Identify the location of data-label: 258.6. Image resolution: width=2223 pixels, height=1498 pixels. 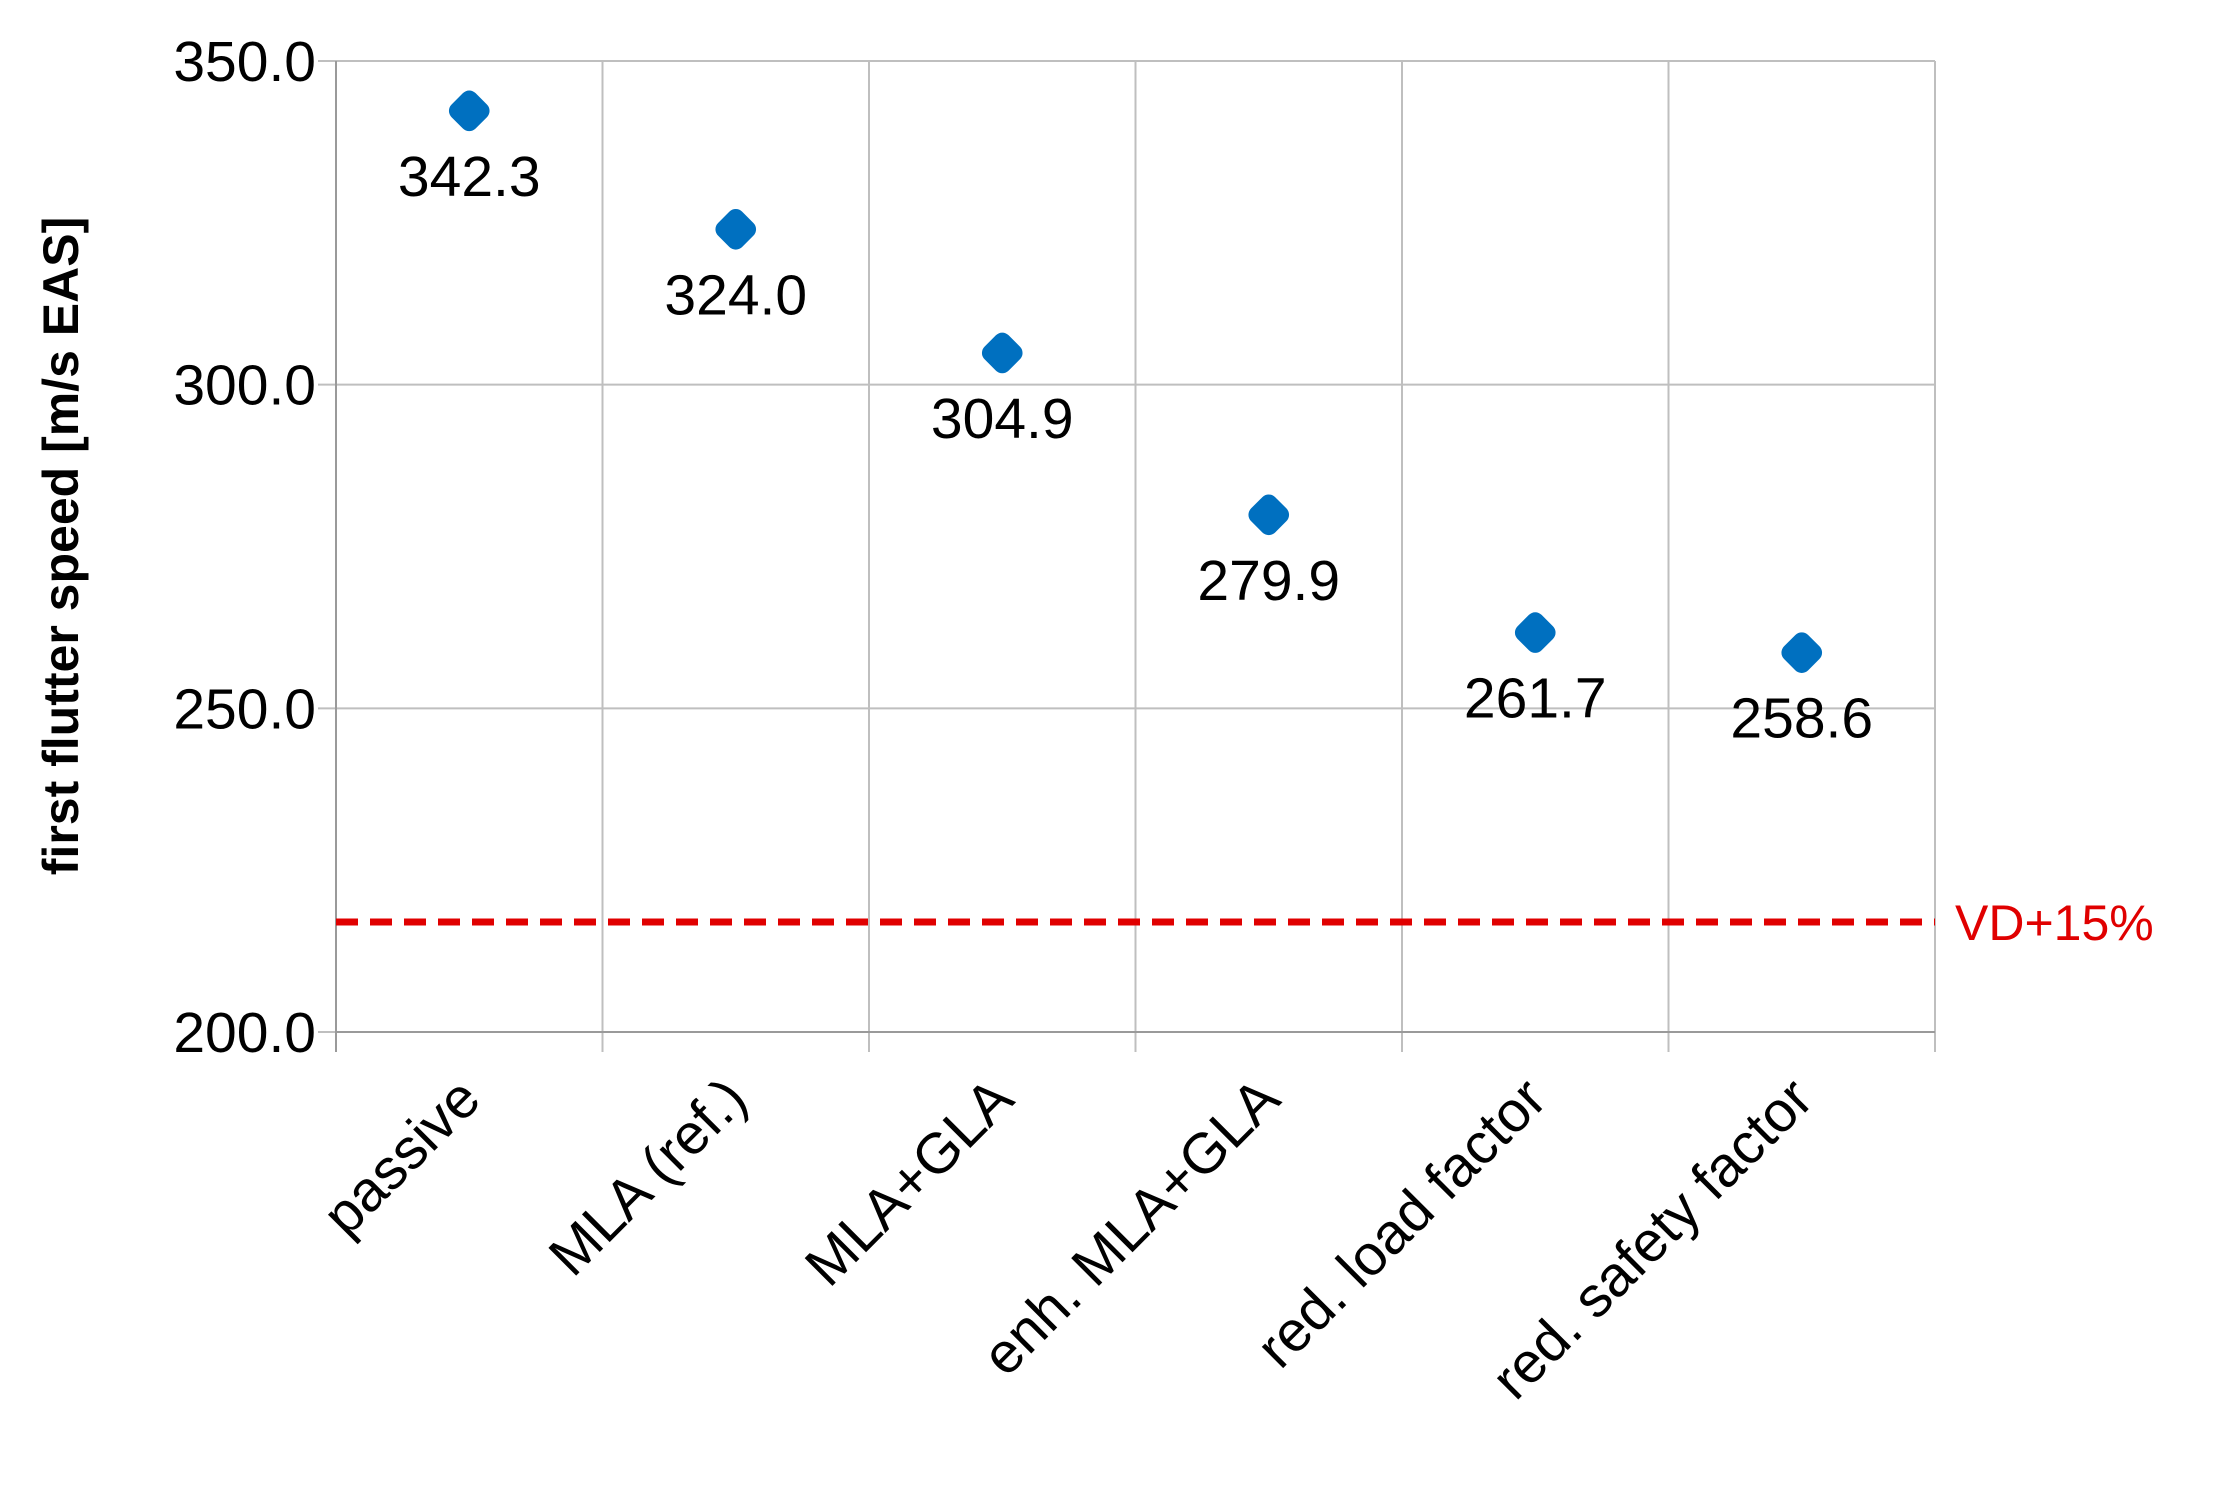
(1801, 719).